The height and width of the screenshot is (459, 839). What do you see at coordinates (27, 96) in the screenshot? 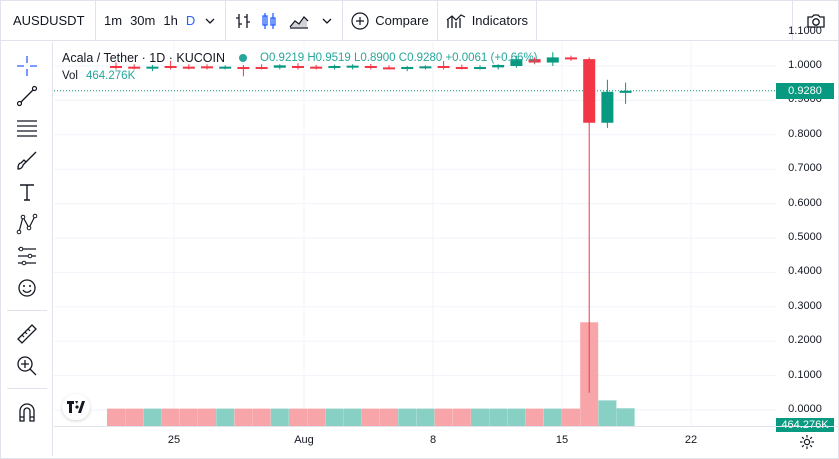
I see `trend-line-icon` at bounding box center [27, 96].